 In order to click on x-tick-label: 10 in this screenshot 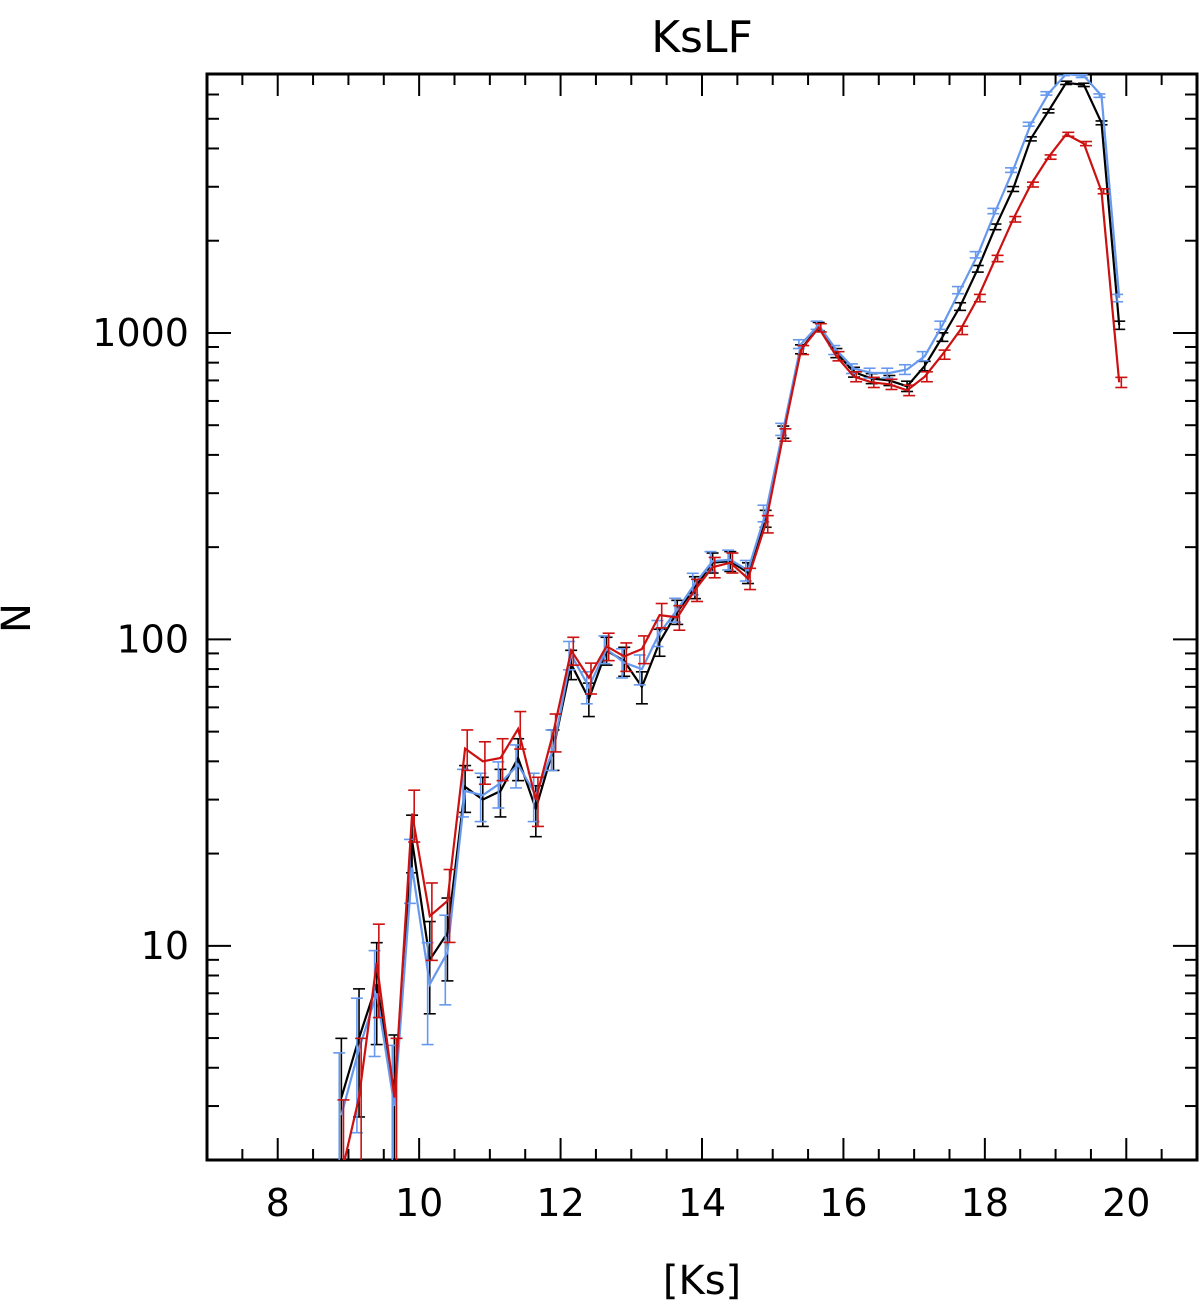, I will do `click(419, 1203)`.